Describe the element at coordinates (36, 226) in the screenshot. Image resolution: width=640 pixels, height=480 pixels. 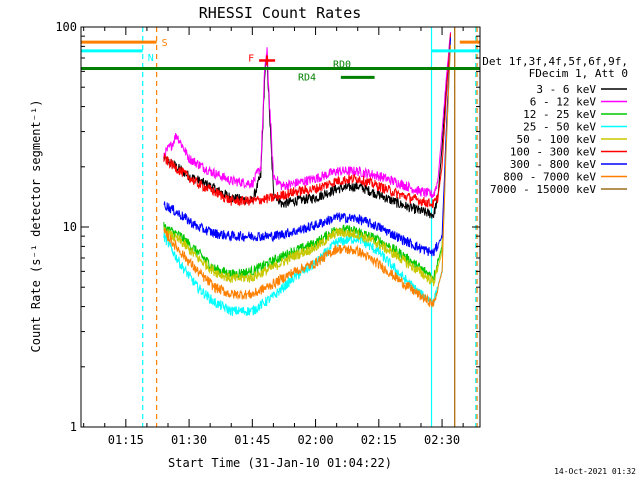
I see `y-axis-label: Count Rate (s⁻¹ detector segment⁻¹)` at that location.